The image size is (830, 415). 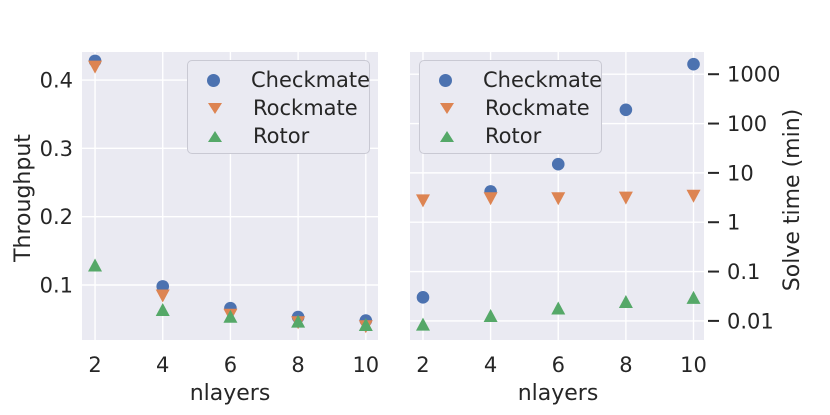 I want to click on y-tick-label: 10, so click(x=740, y=173).